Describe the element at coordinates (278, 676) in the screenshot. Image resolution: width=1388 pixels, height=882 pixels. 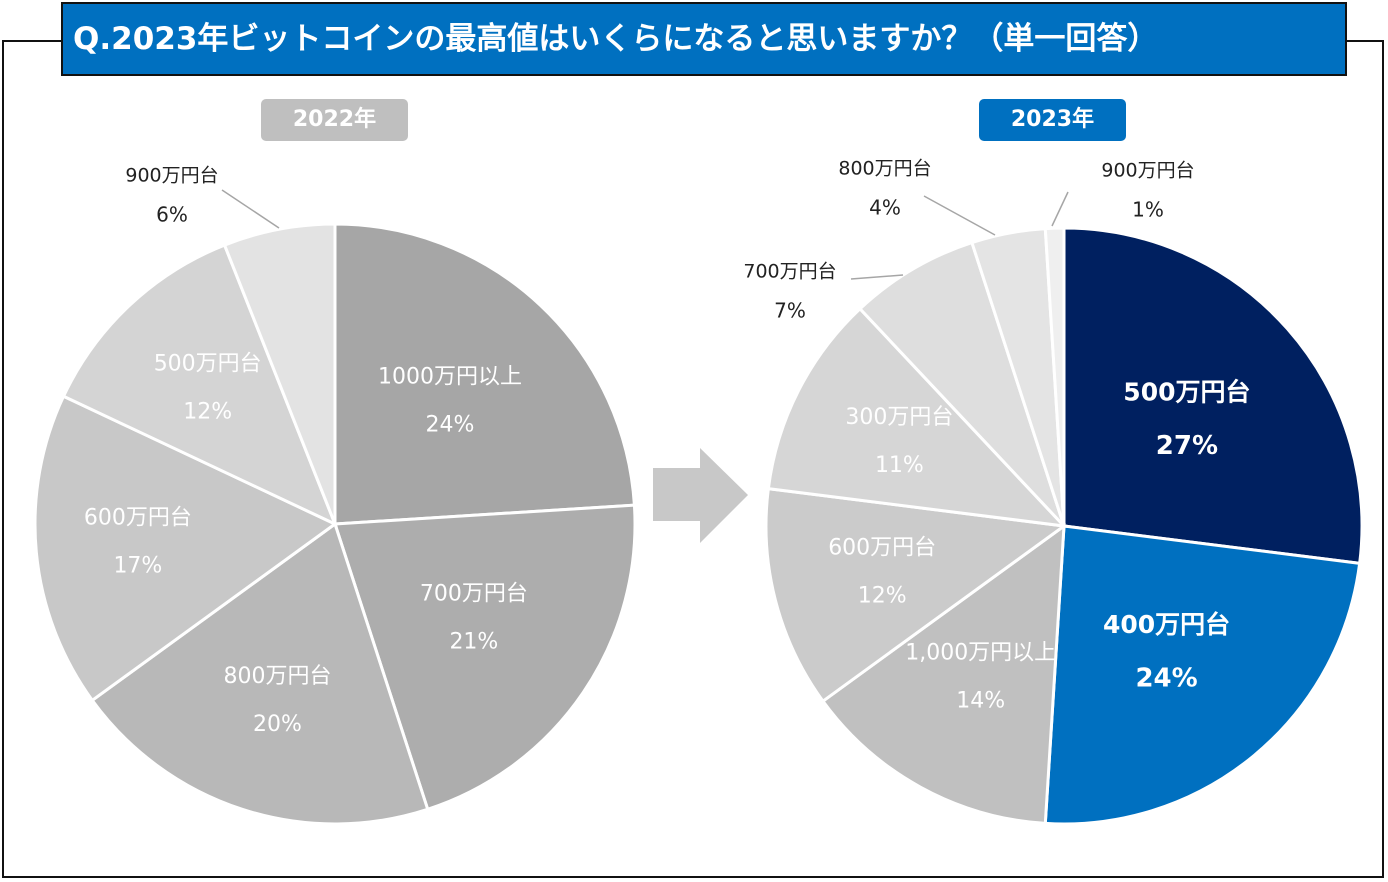
I see `pie2022-label-800: 800万円台` at that location.